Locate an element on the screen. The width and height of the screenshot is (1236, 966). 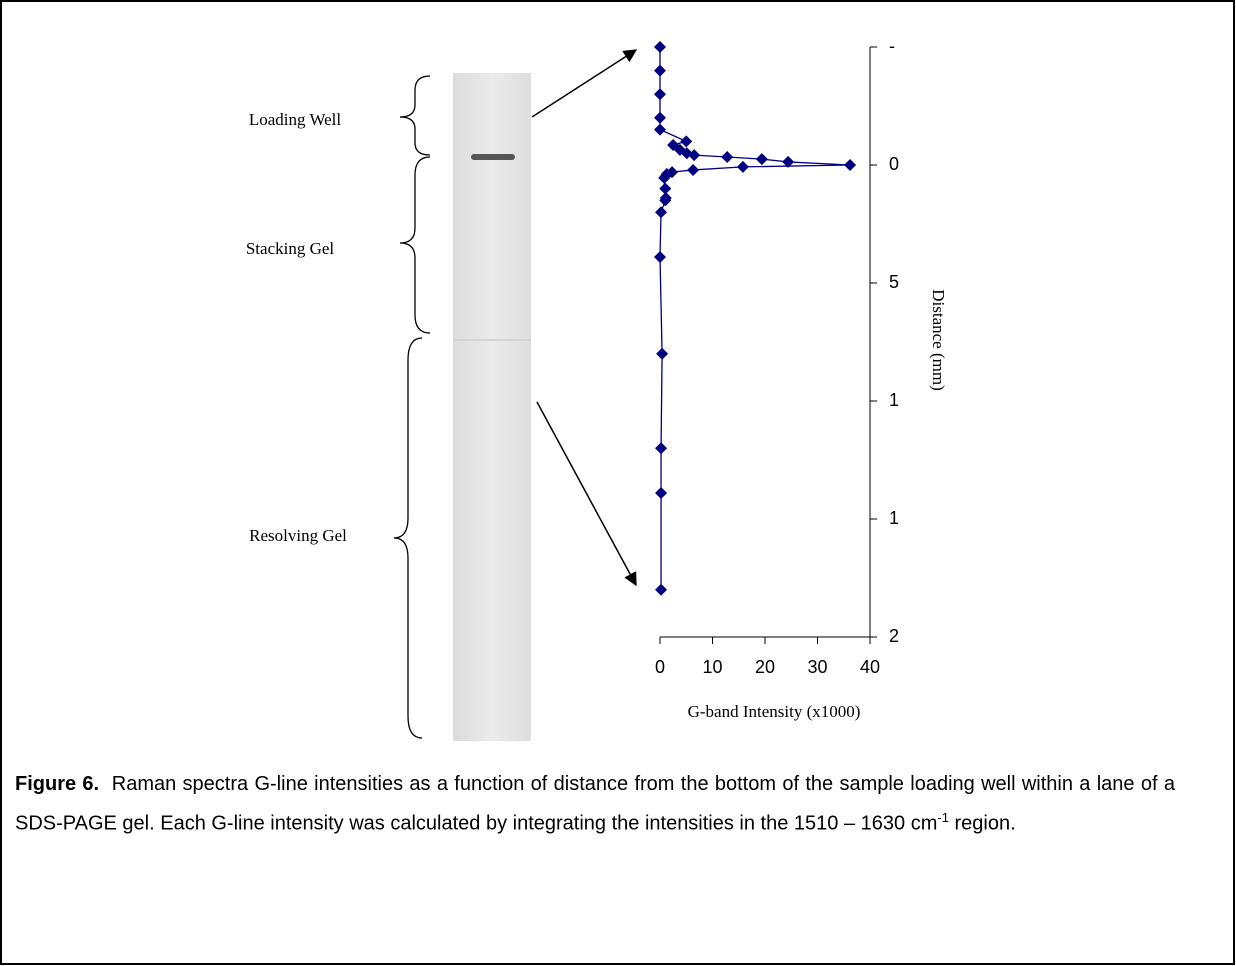
y-tick-label: 2 is located at coordinates (894, 636).